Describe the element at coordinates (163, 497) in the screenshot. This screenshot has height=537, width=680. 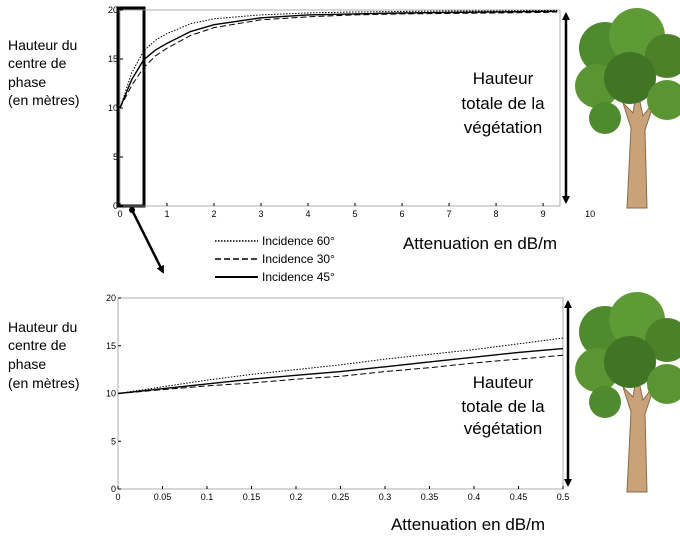
I see `x-tick-label: 0.05` at that location.